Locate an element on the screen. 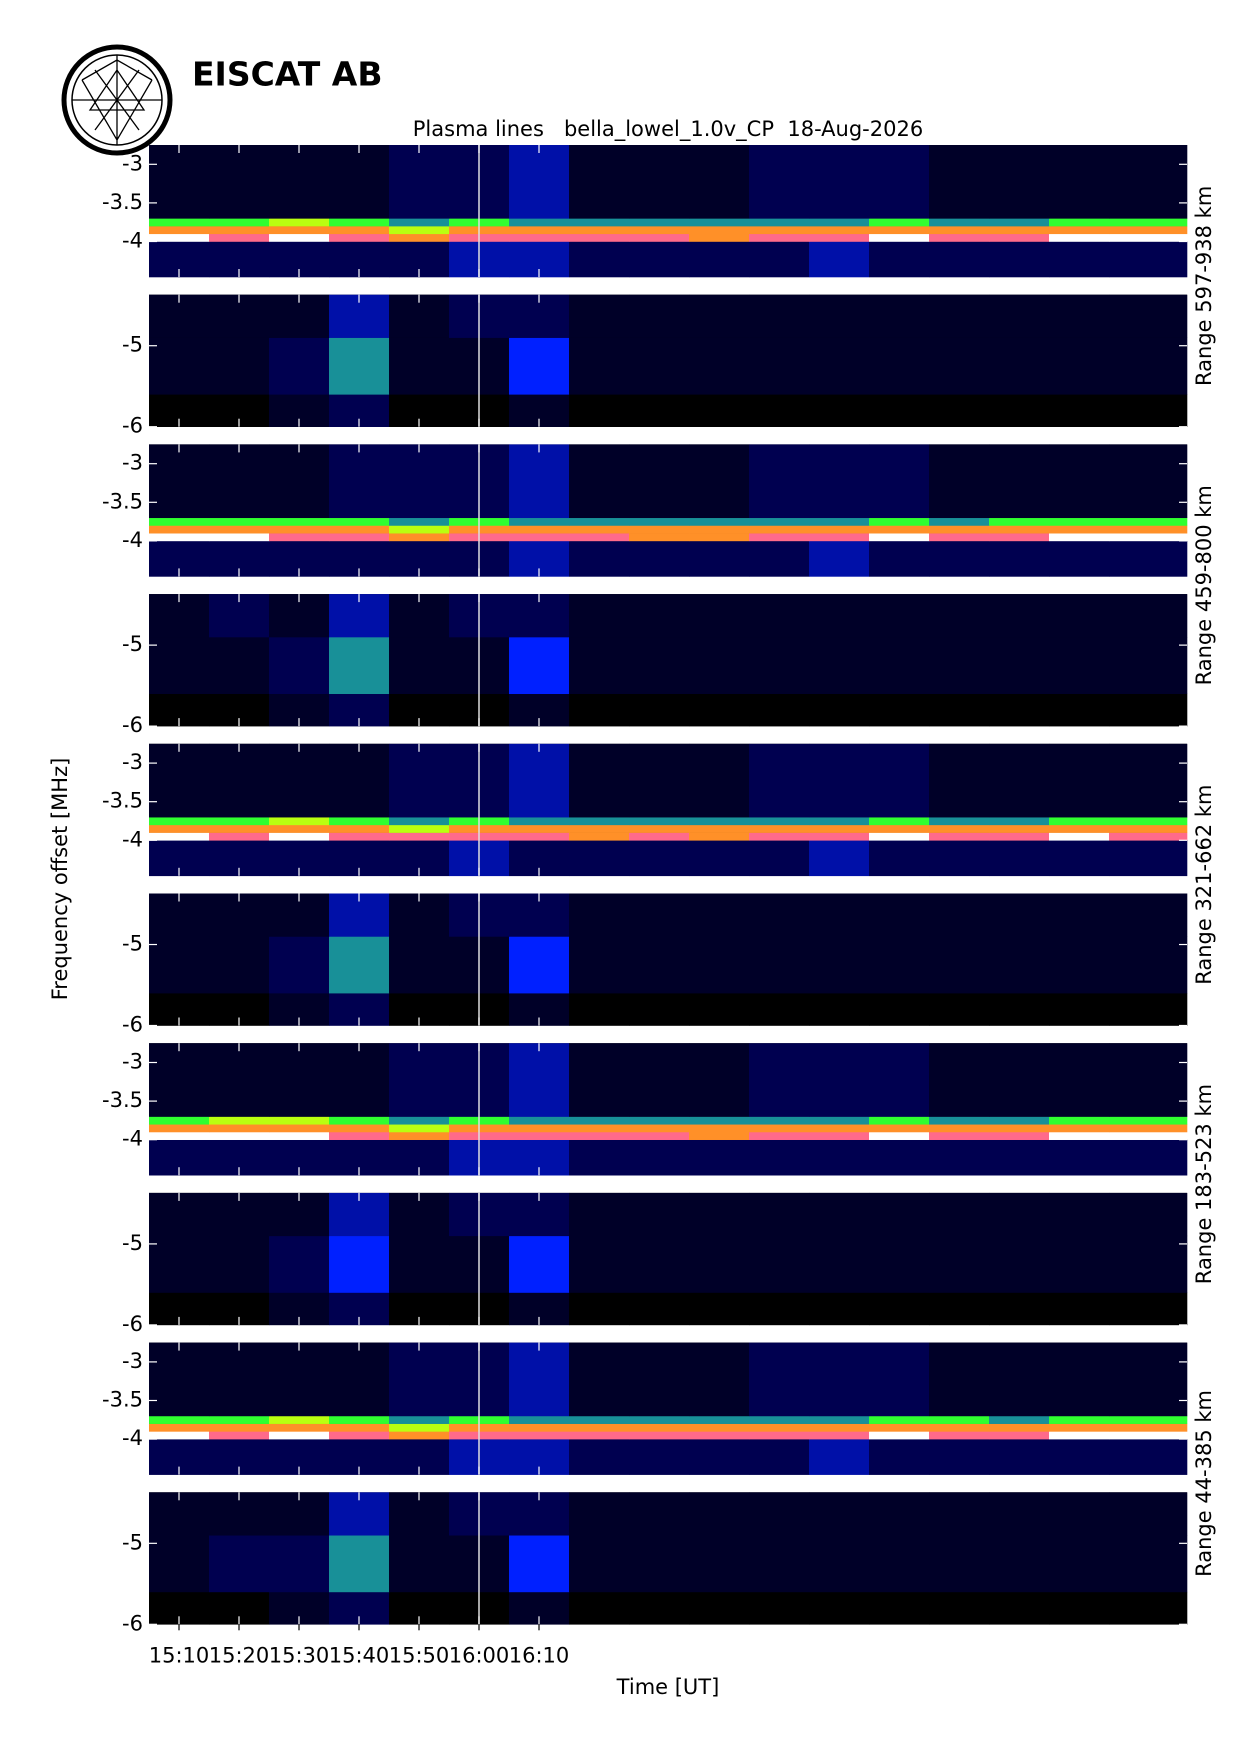 This screenshot has width=1240, height=1758. range-label: Range 597-938 km is located at coordinates (1204, 286).